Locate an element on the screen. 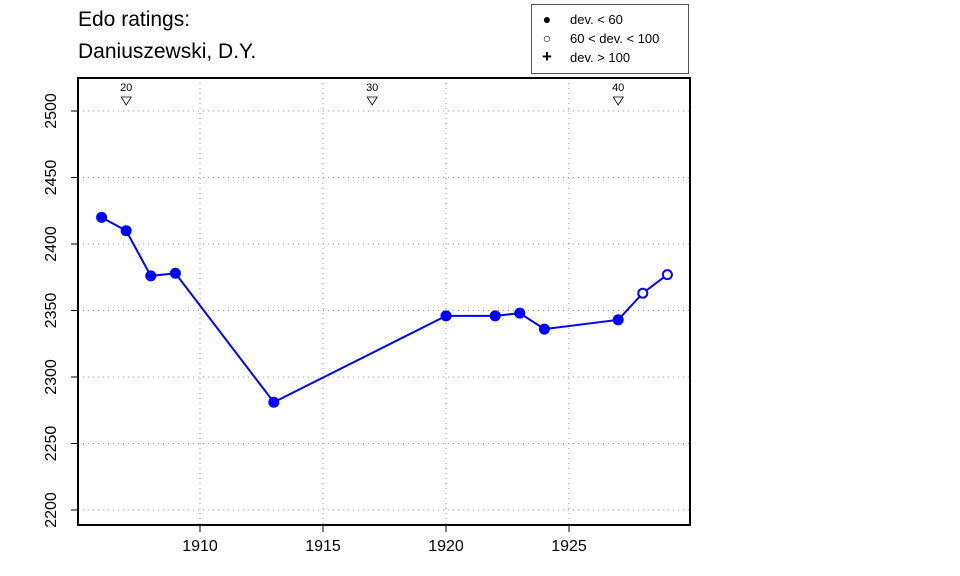 The height and width of the screenshot is (576, 960). x-tick-label: 1920 is located at coordinates (446, 546).